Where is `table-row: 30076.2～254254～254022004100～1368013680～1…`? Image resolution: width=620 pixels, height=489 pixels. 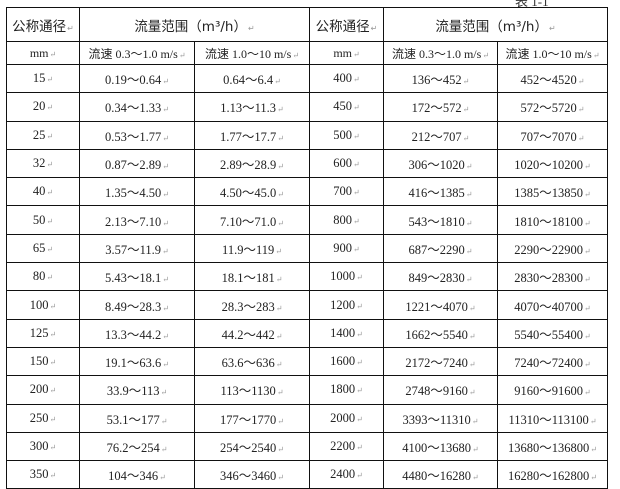 table-row: 30076.2～254254～254022004100～1368013680～1… is located at coordinates (307, 446).